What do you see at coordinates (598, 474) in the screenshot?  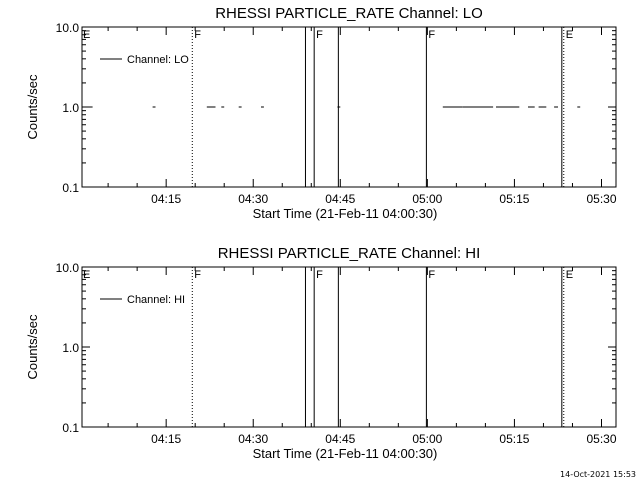 I see `plot-timestamp: 14-Oct-2021 15:53` at bounding box center [598, 474].